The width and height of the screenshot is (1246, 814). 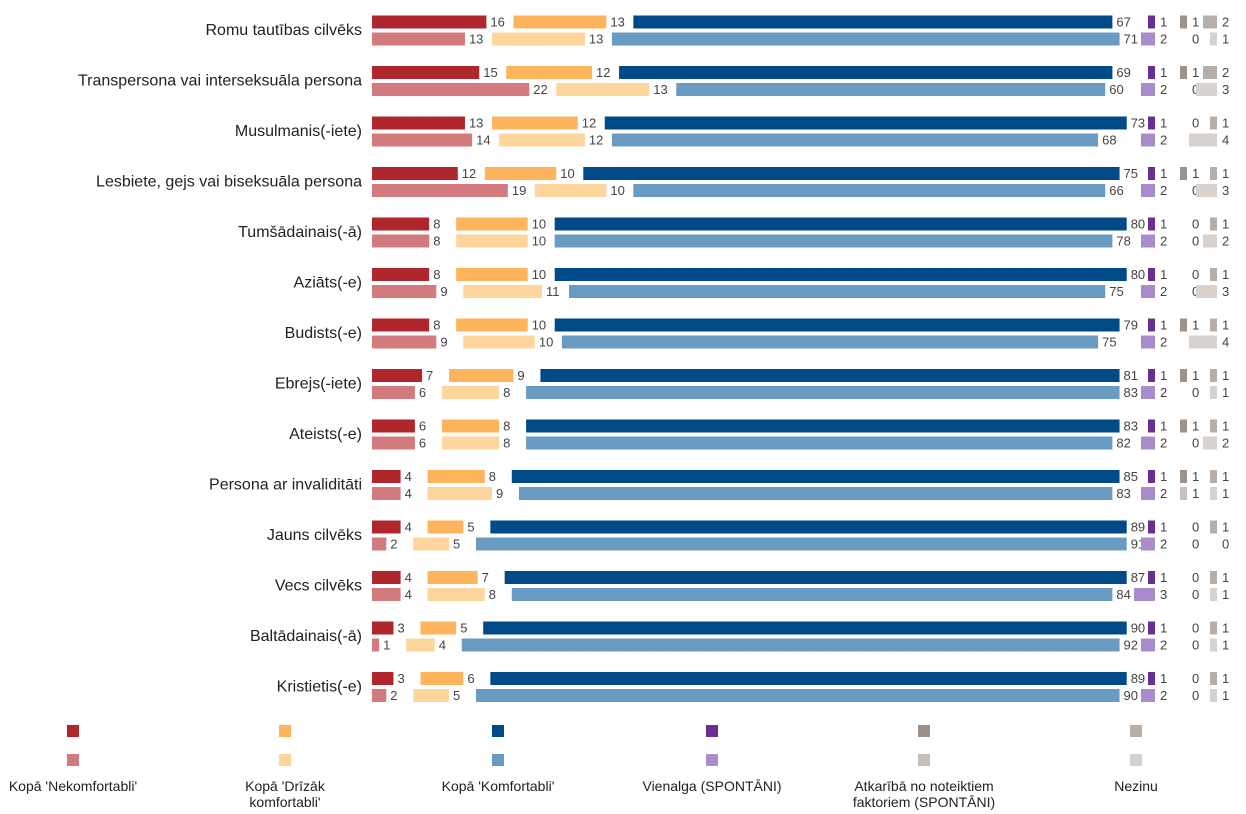 I want to click on category-label: Tumšādainais(-ā), so click(x=300, y=232).